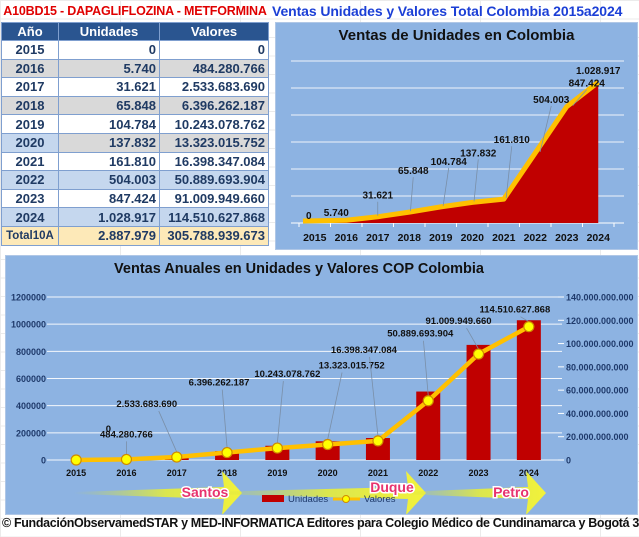 This screenshot has height=537, width=639. I want to click on units-cell: 504.003, so click(109, 180).